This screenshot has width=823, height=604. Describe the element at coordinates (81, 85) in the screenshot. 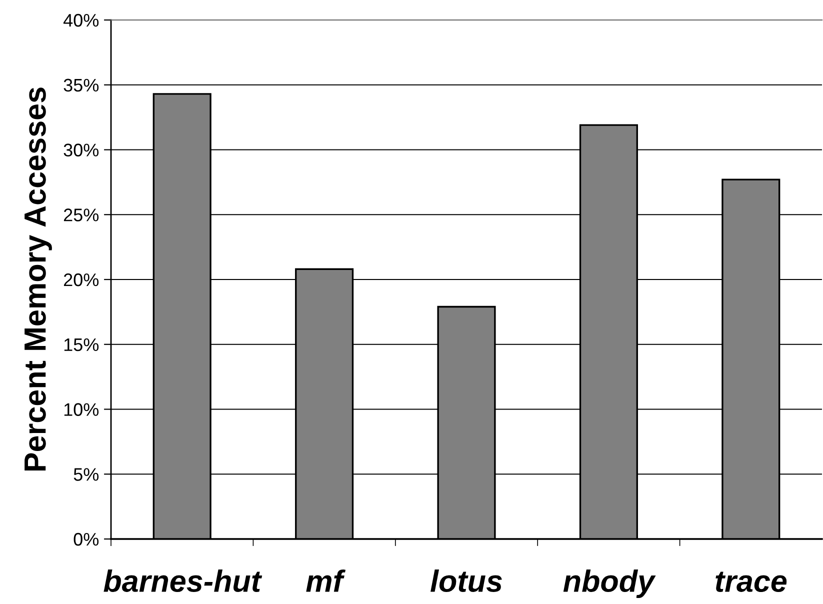

I see `y-tick-label: 35%` at that location.